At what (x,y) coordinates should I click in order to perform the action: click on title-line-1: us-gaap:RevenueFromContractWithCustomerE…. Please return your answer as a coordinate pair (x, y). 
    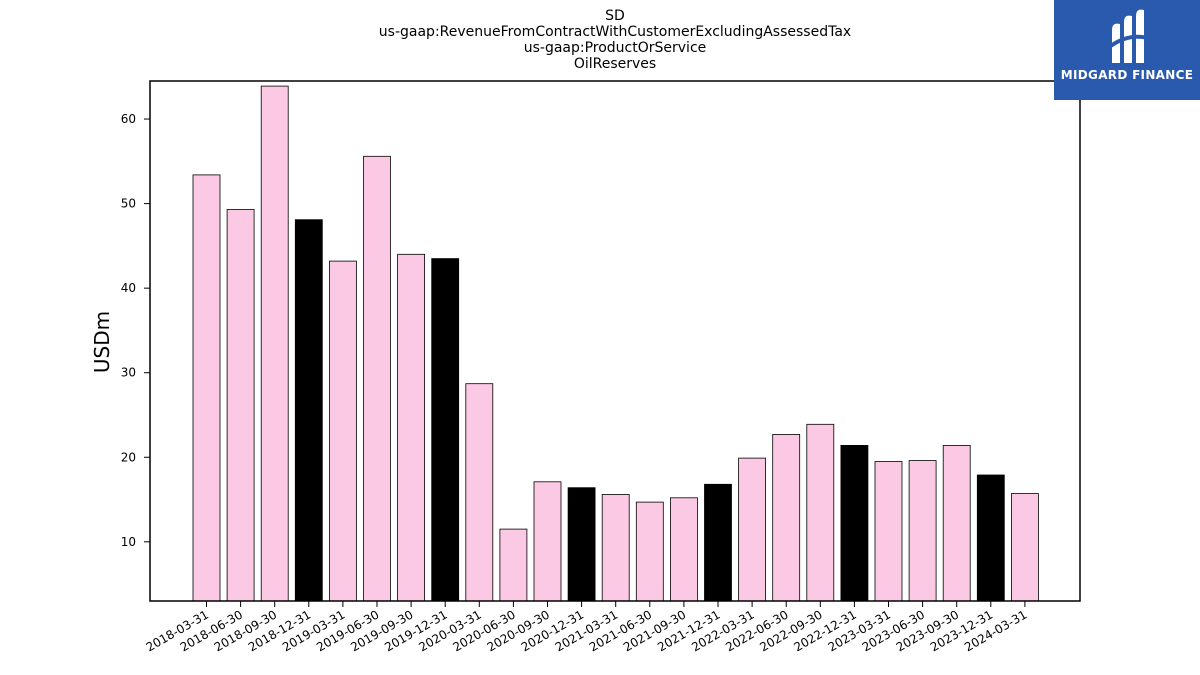
    Looking at the image, I should click on (615, 32).